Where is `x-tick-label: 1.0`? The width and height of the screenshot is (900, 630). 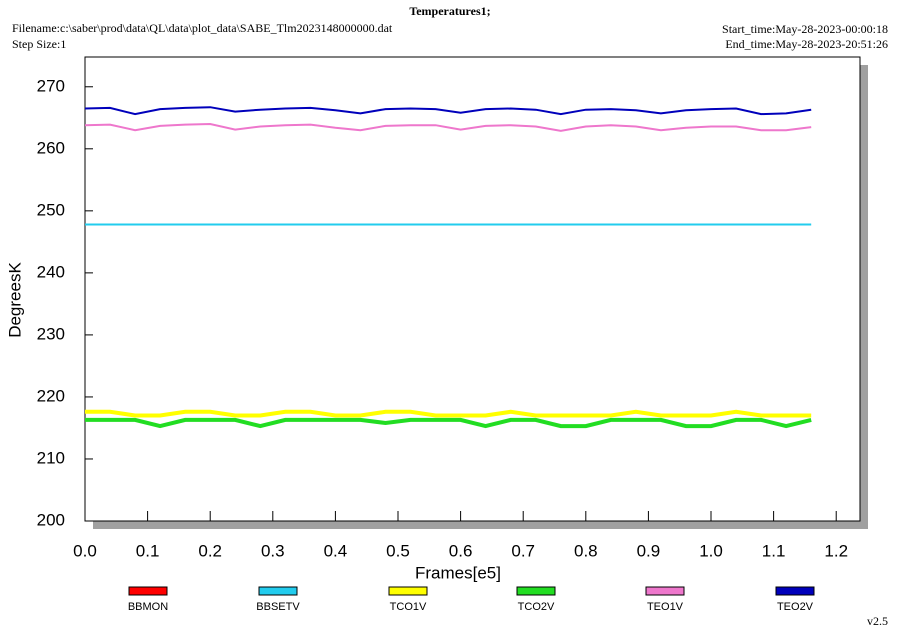 x-tick-label: 1.0 is located at coordinates (711, 550).